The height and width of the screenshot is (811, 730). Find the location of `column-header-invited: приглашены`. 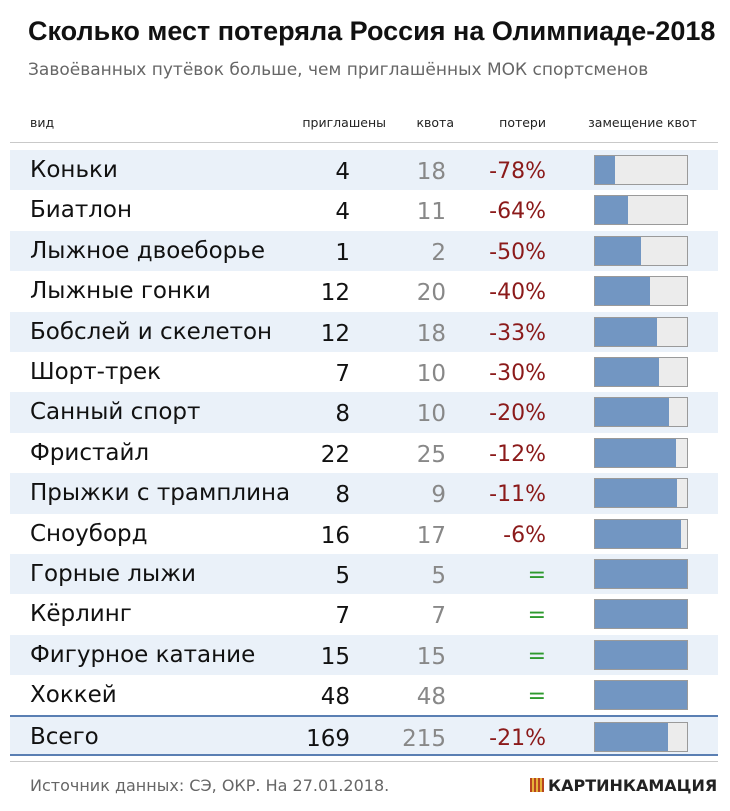

column-header-invited: приглашены is located at coordinates (344, 122).